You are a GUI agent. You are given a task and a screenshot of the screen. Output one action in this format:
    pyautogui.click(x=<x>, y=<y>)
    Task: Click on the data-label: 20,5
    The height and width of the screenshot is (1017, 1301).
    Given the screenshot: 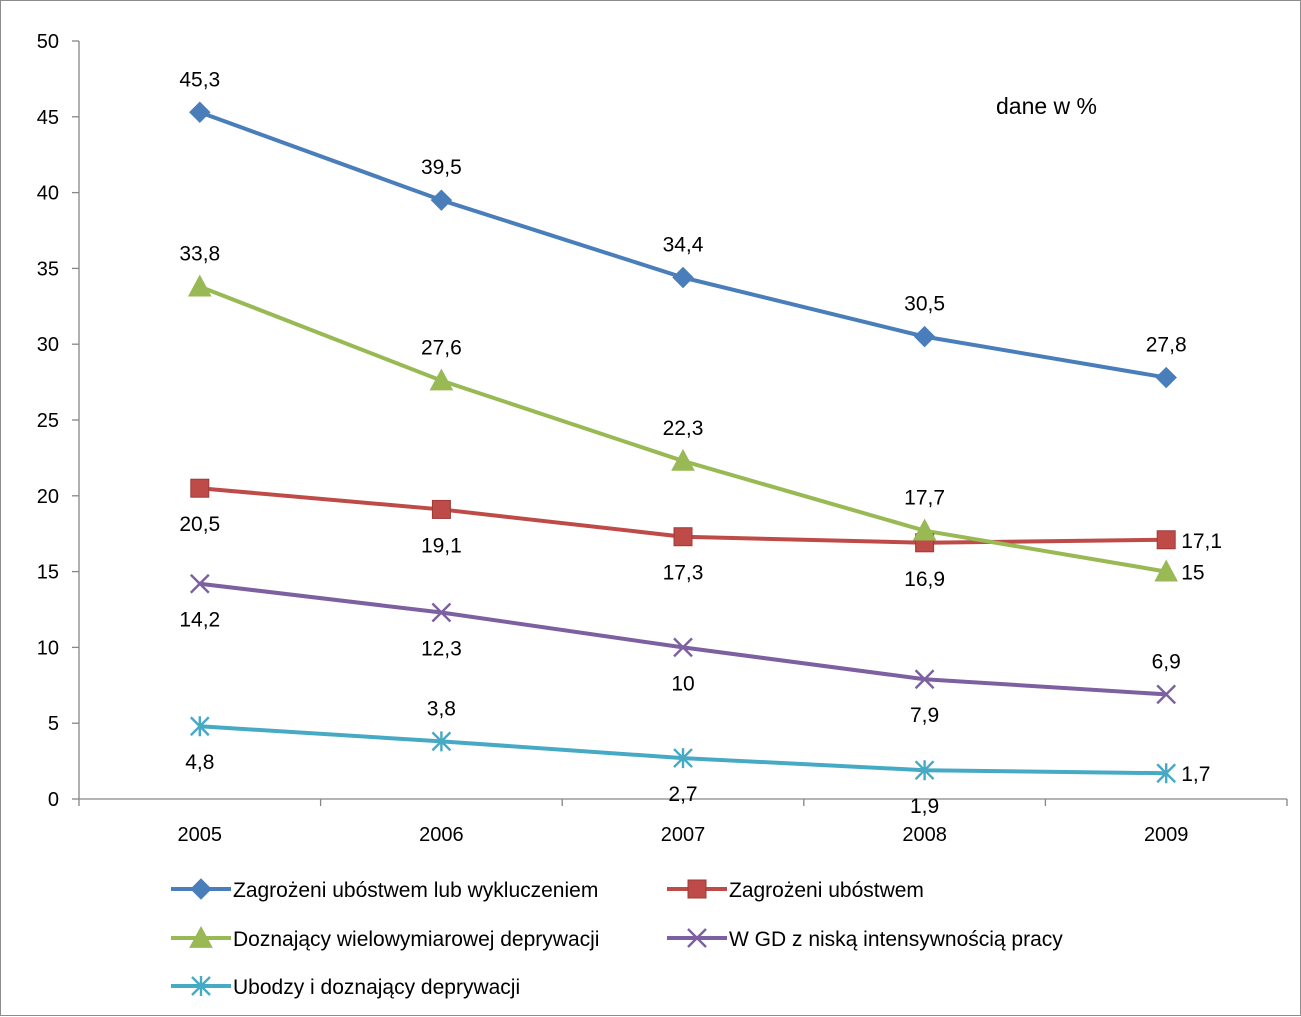 What is the action you would take?
    pyautogui.click(x=199, y=524)
    